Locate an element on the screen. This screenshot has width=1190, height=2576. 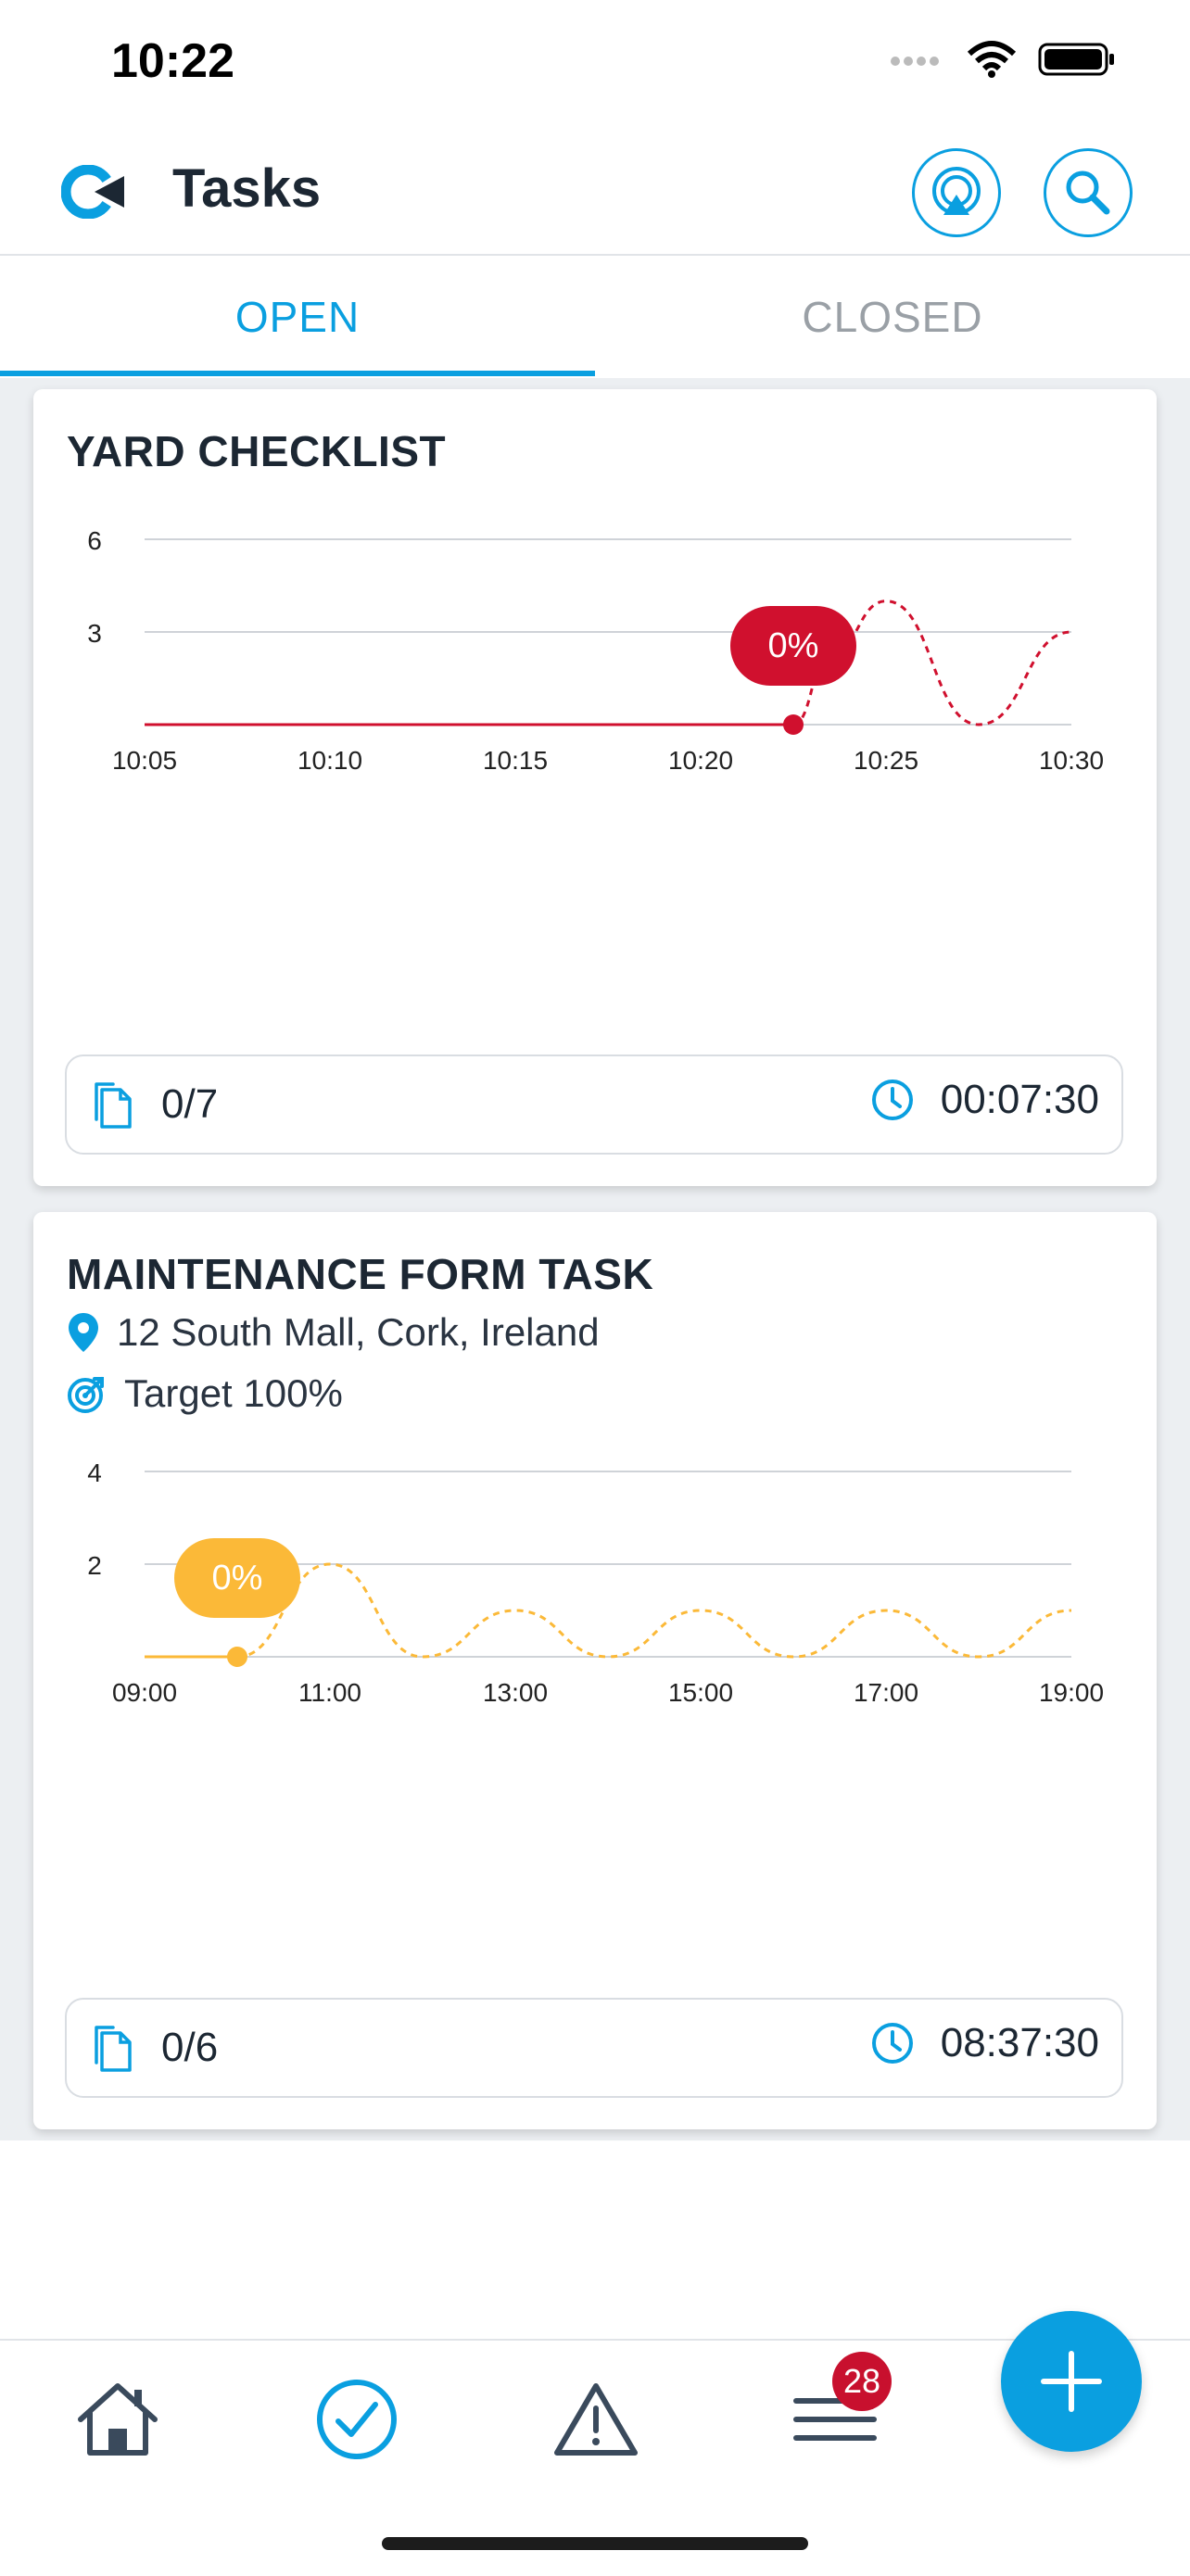
bottom-nav is located at coordinates (595, 2457).